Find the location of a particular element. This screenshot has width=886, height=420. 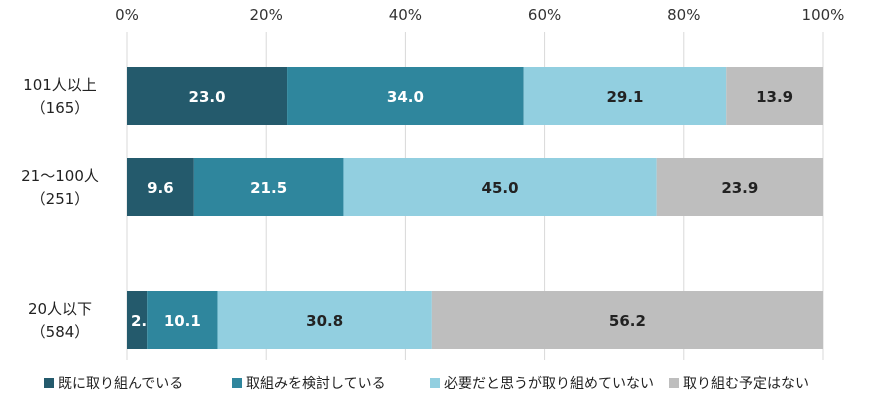

data-label: 34.0 is located at coordinates (405, 97).